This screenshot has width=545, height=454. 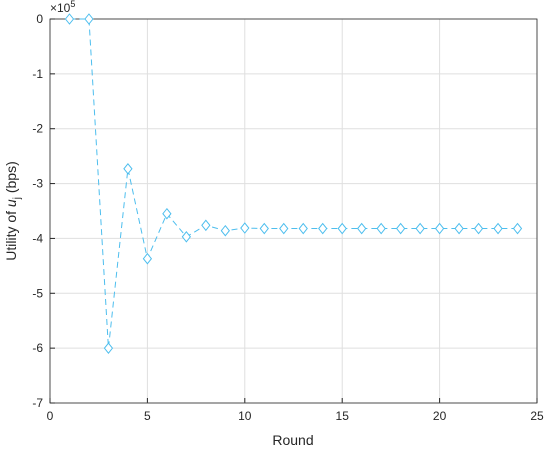 I want to click on y-multiplier-exp: 5, so click(x=72, y=4).